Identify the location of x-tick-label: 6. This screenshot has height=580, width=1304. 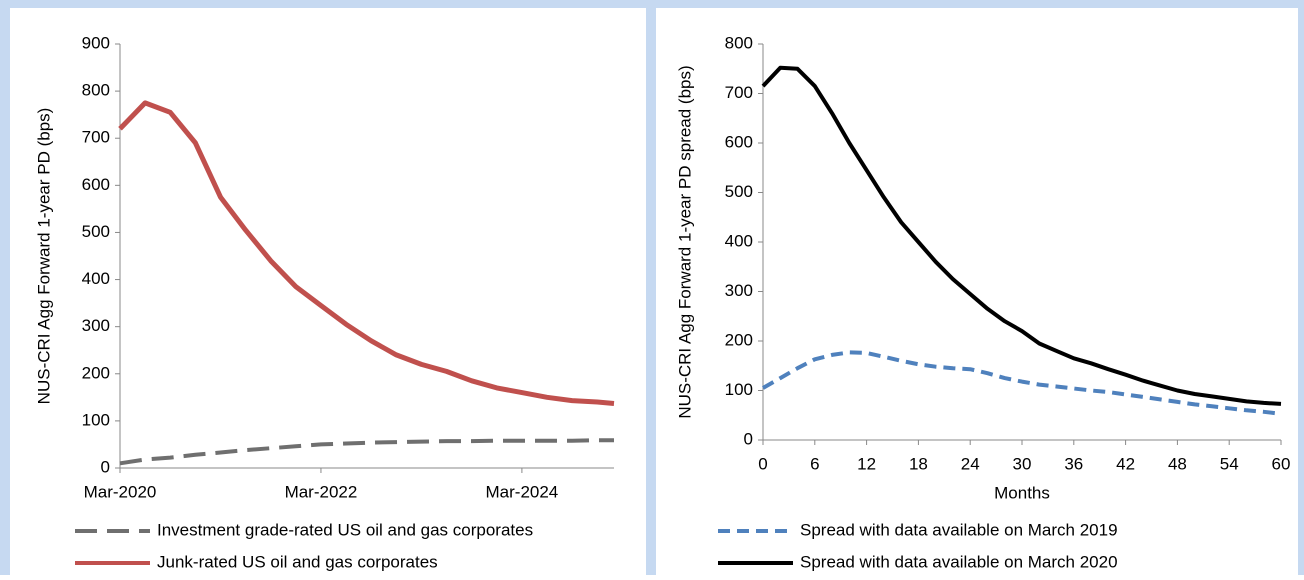
(814, 463).